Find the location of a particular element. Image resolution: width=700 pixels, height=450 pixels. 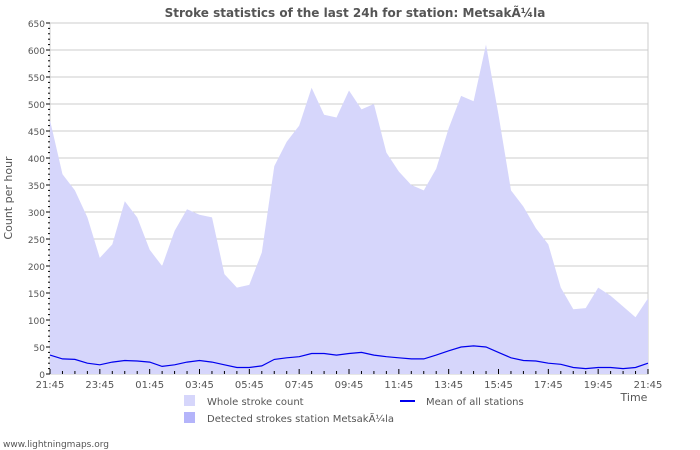

y-tick-label: 600 is located at coordinates (36, 52).